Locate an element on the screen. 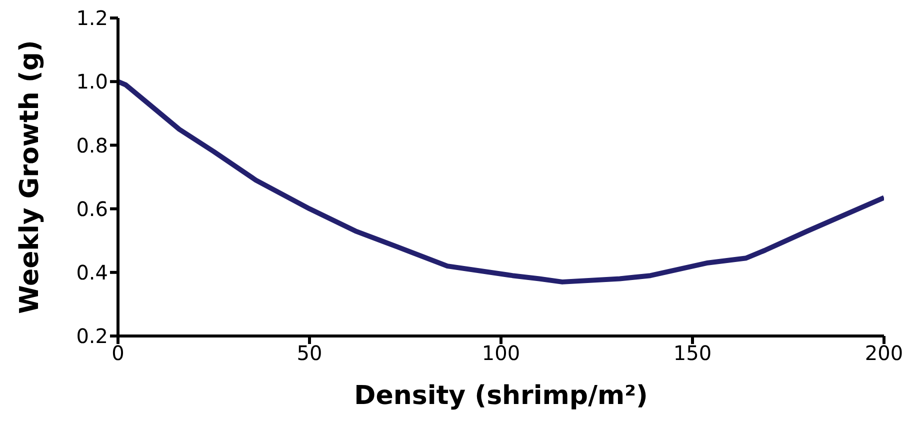  x-tick-label: 150 is located at coordinates (692, 353).